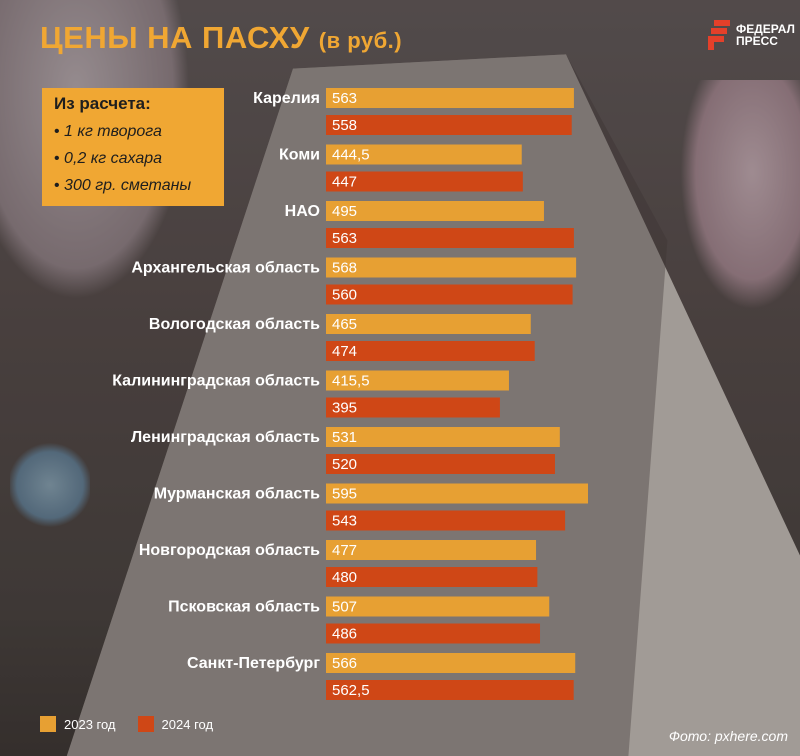 Image resolution: width=800 pixels, height=756 pixels. What do you see at coordinates (344, 268) in the screenshot?
I see `value-label-2023: 568` at bounding box center [344, 268].